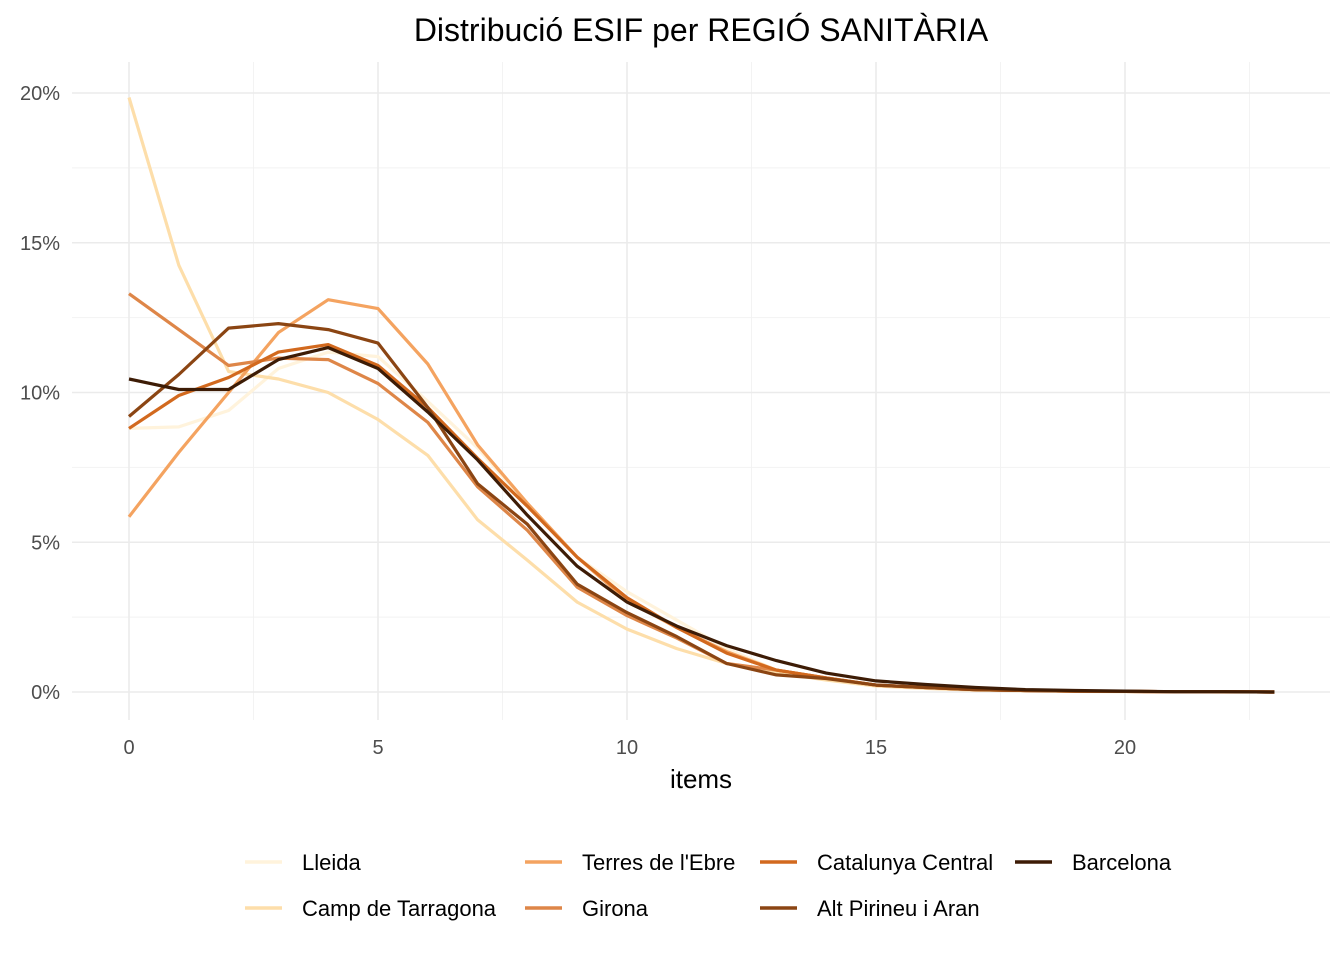  I want to click on chart-title: Distribució ESIF per REGIÓ SANITÀRIA, so click(701, 30).